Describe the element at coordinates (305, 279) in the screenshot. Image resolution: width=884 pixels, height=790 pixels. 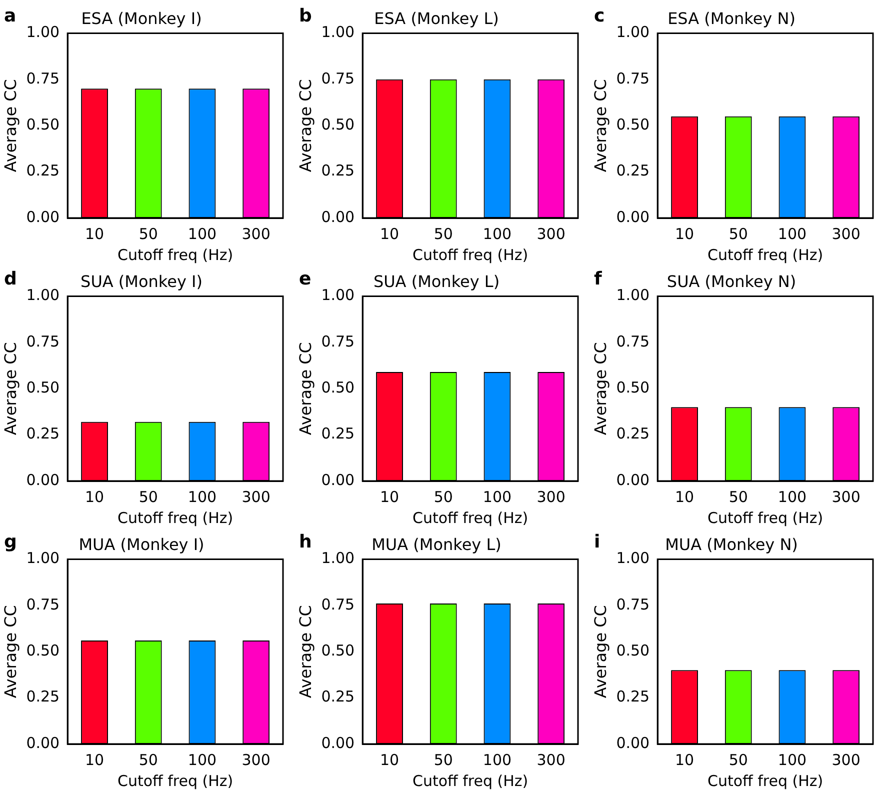
I see `text: e` at that location.